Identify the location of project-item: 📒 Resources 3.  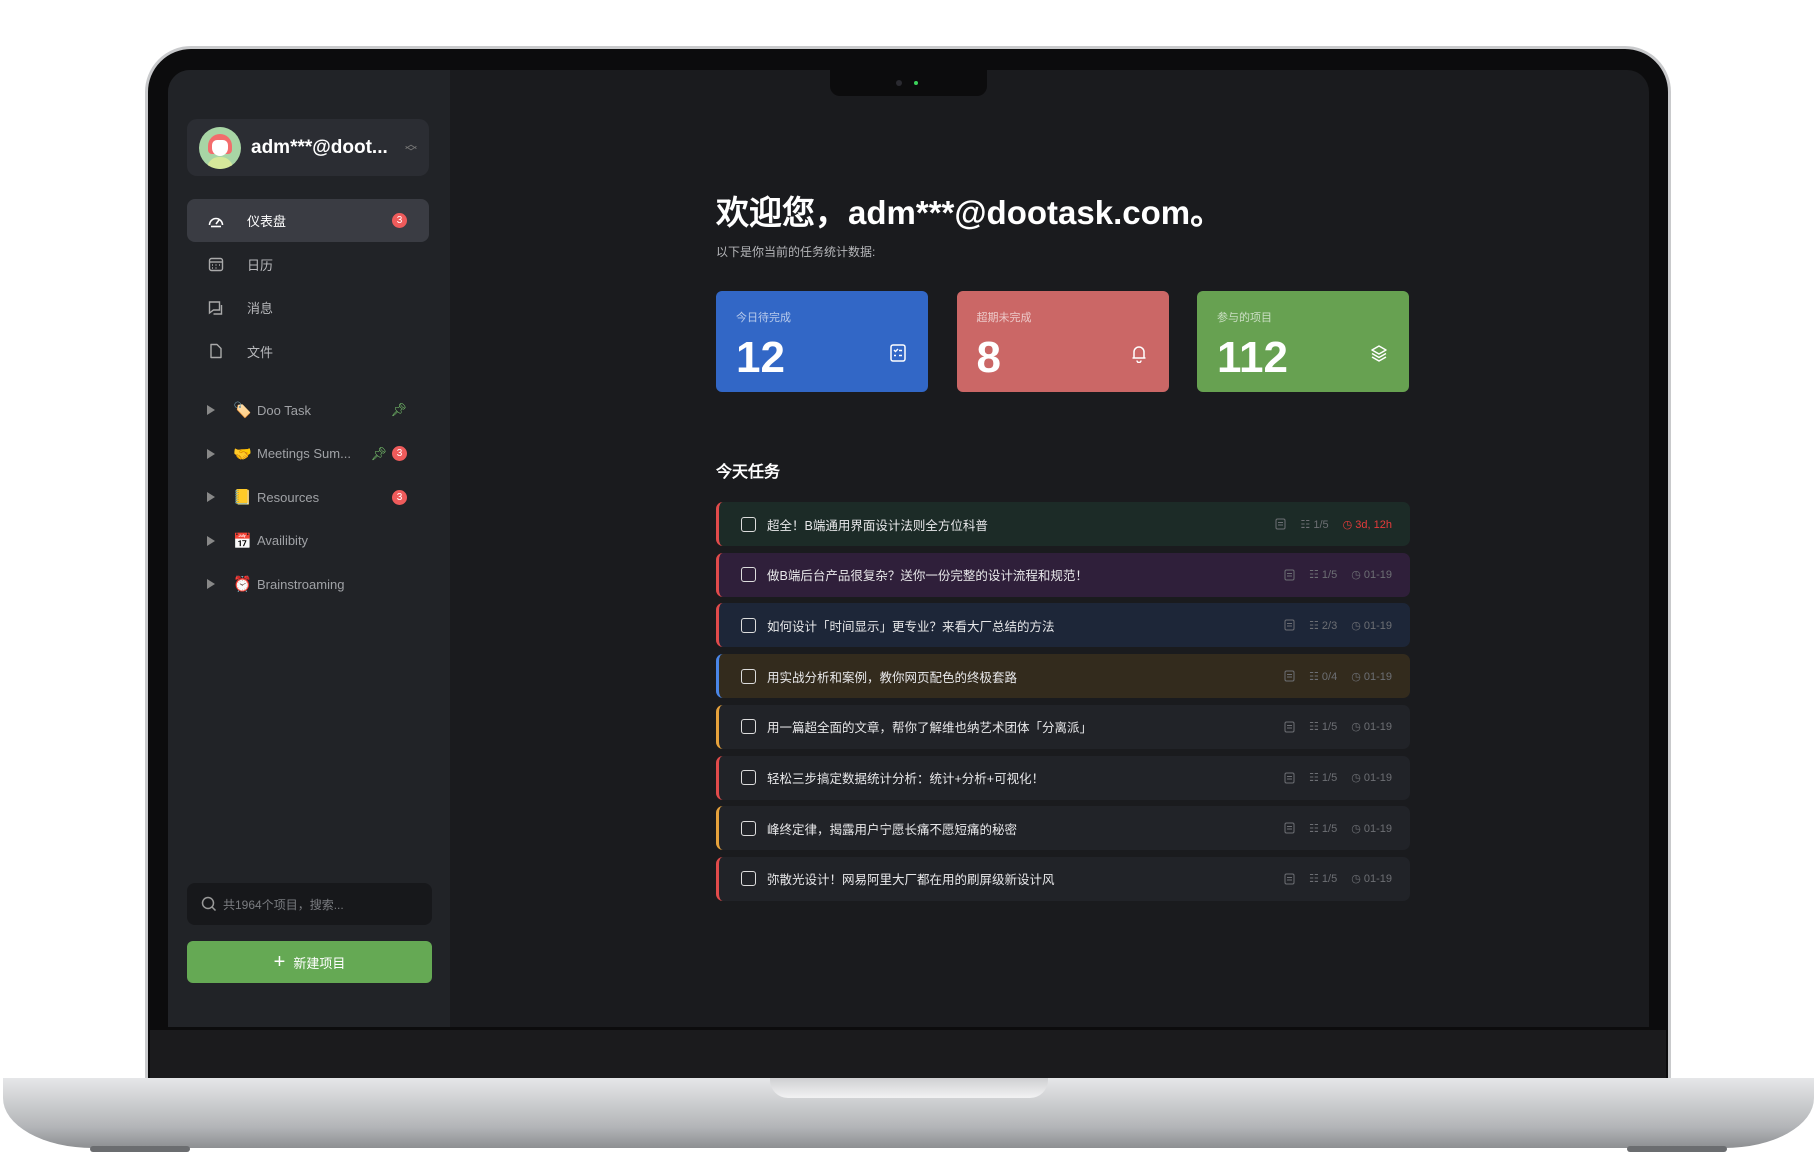
(308, 497).